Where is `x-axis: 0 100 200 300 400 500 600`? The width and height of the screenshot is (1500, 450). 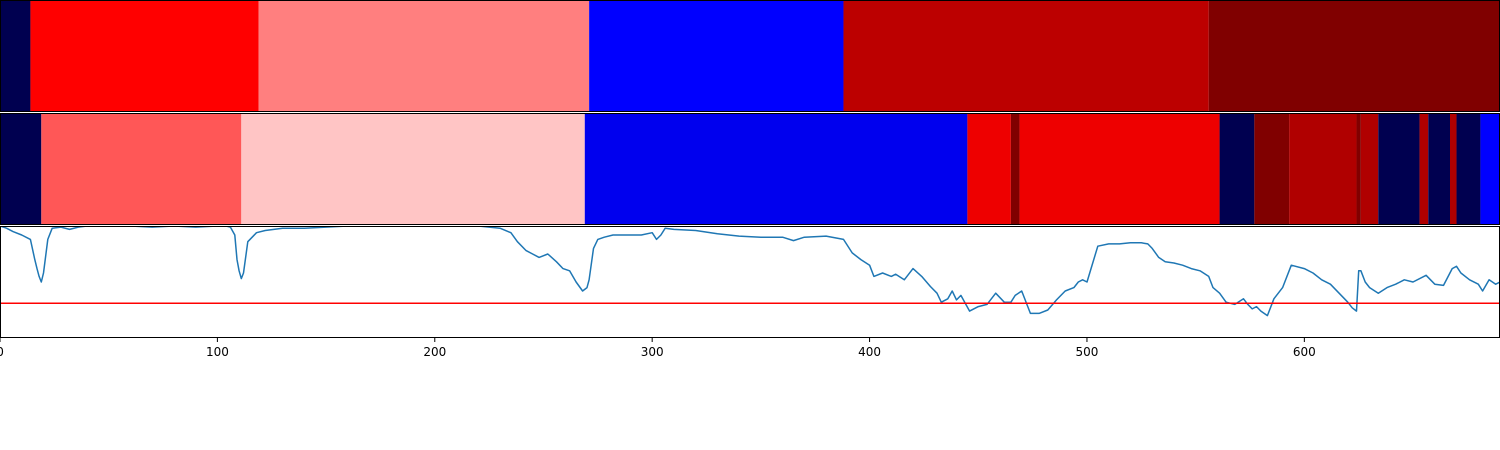
x-axis: 0 100 200 300 400 500 600 is located at coordinates (658, 348).